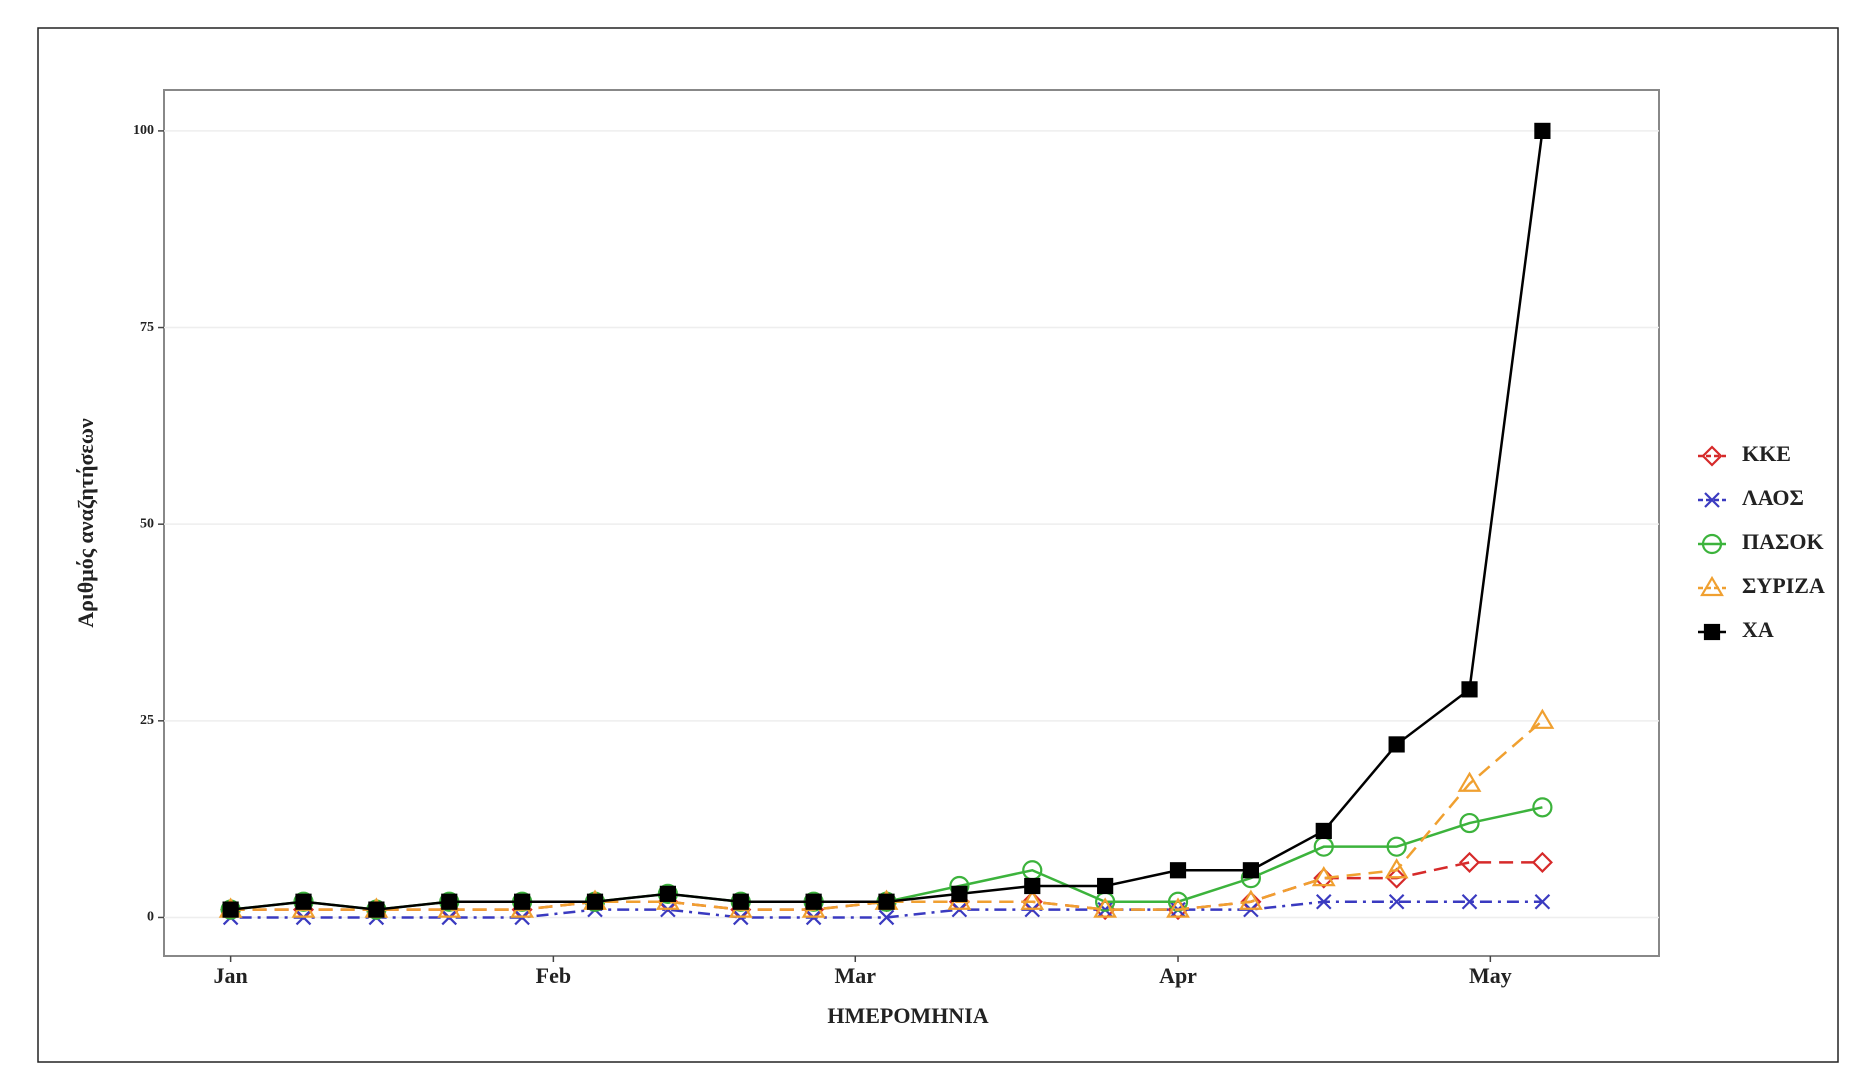  I want to click on y-tick-label: 100, so click(143, 130).